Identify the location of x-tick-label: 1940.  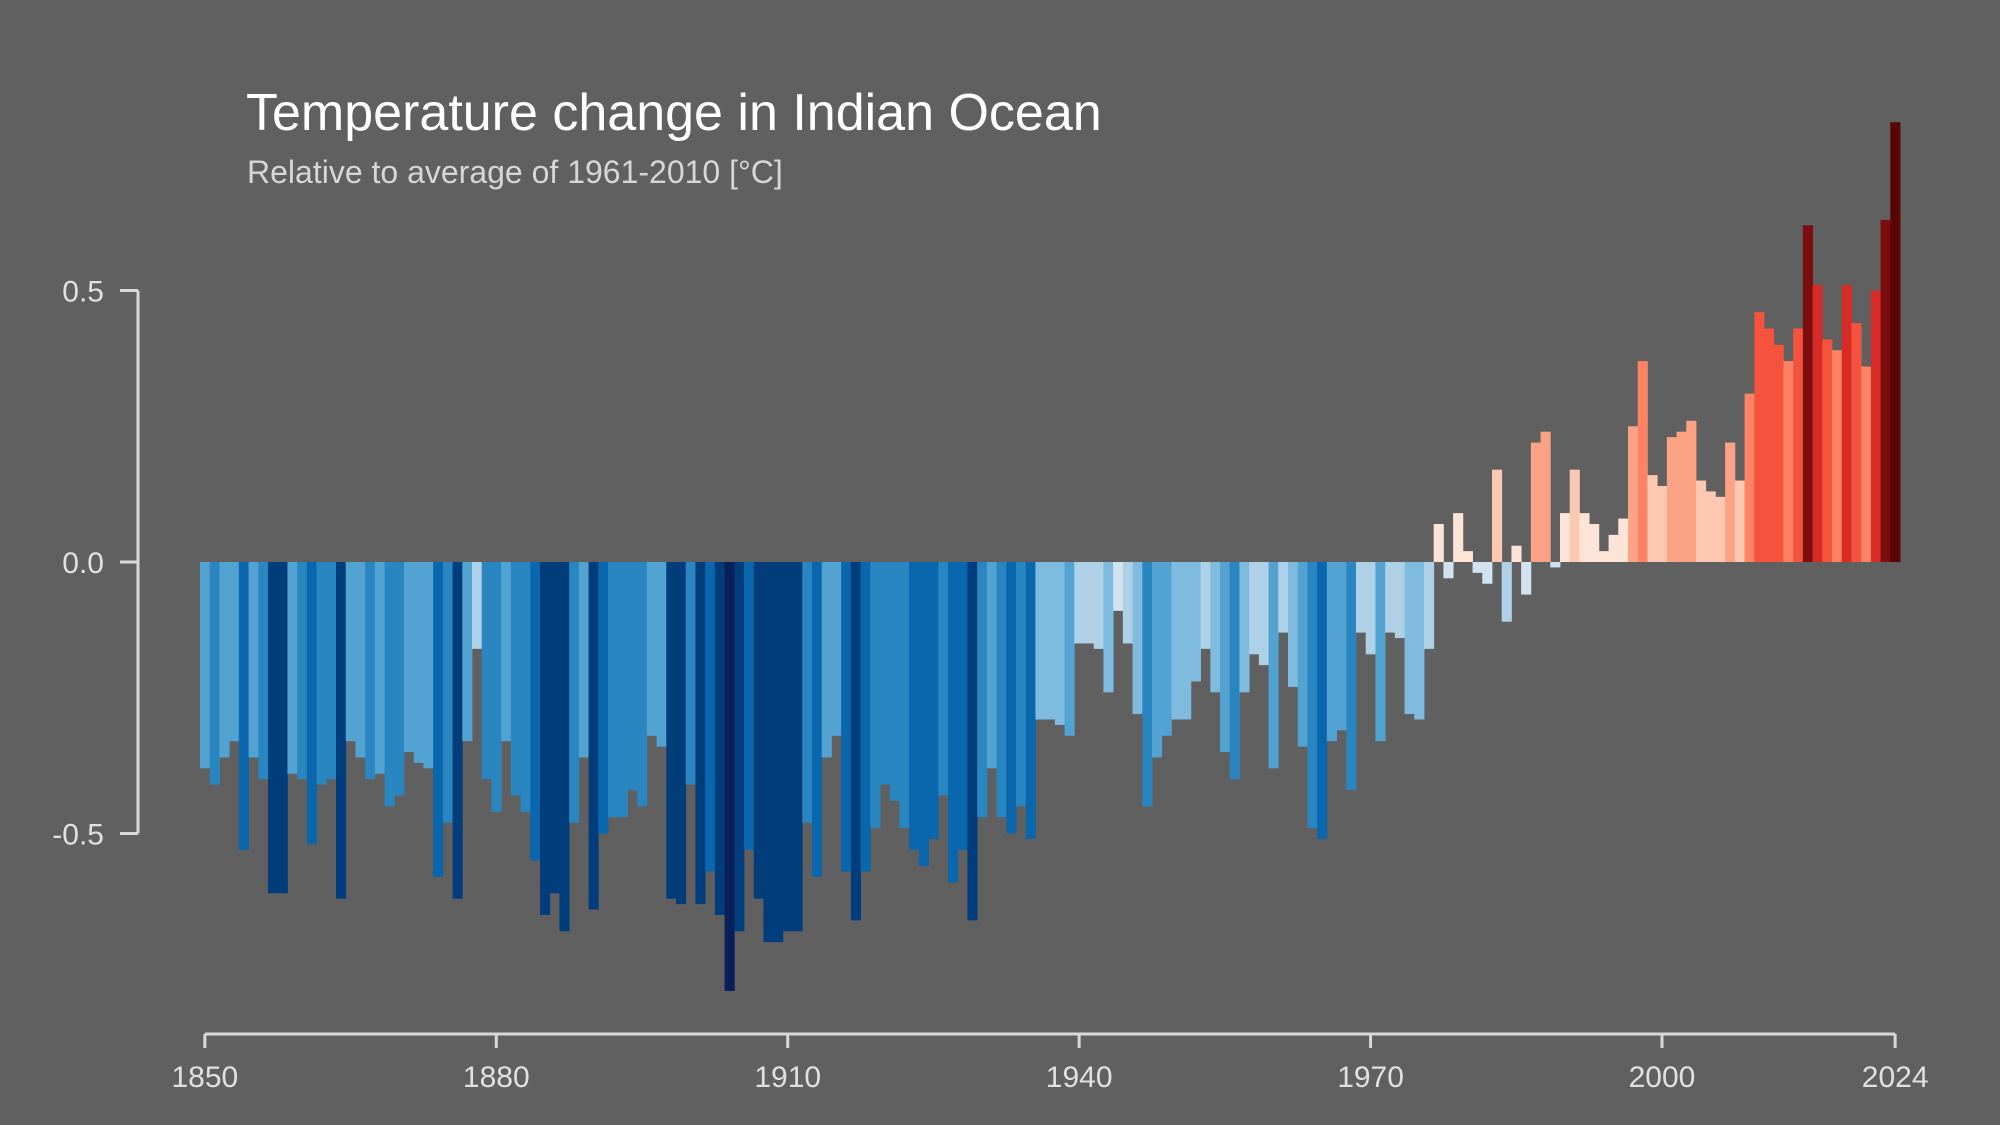
(1079, 1077).